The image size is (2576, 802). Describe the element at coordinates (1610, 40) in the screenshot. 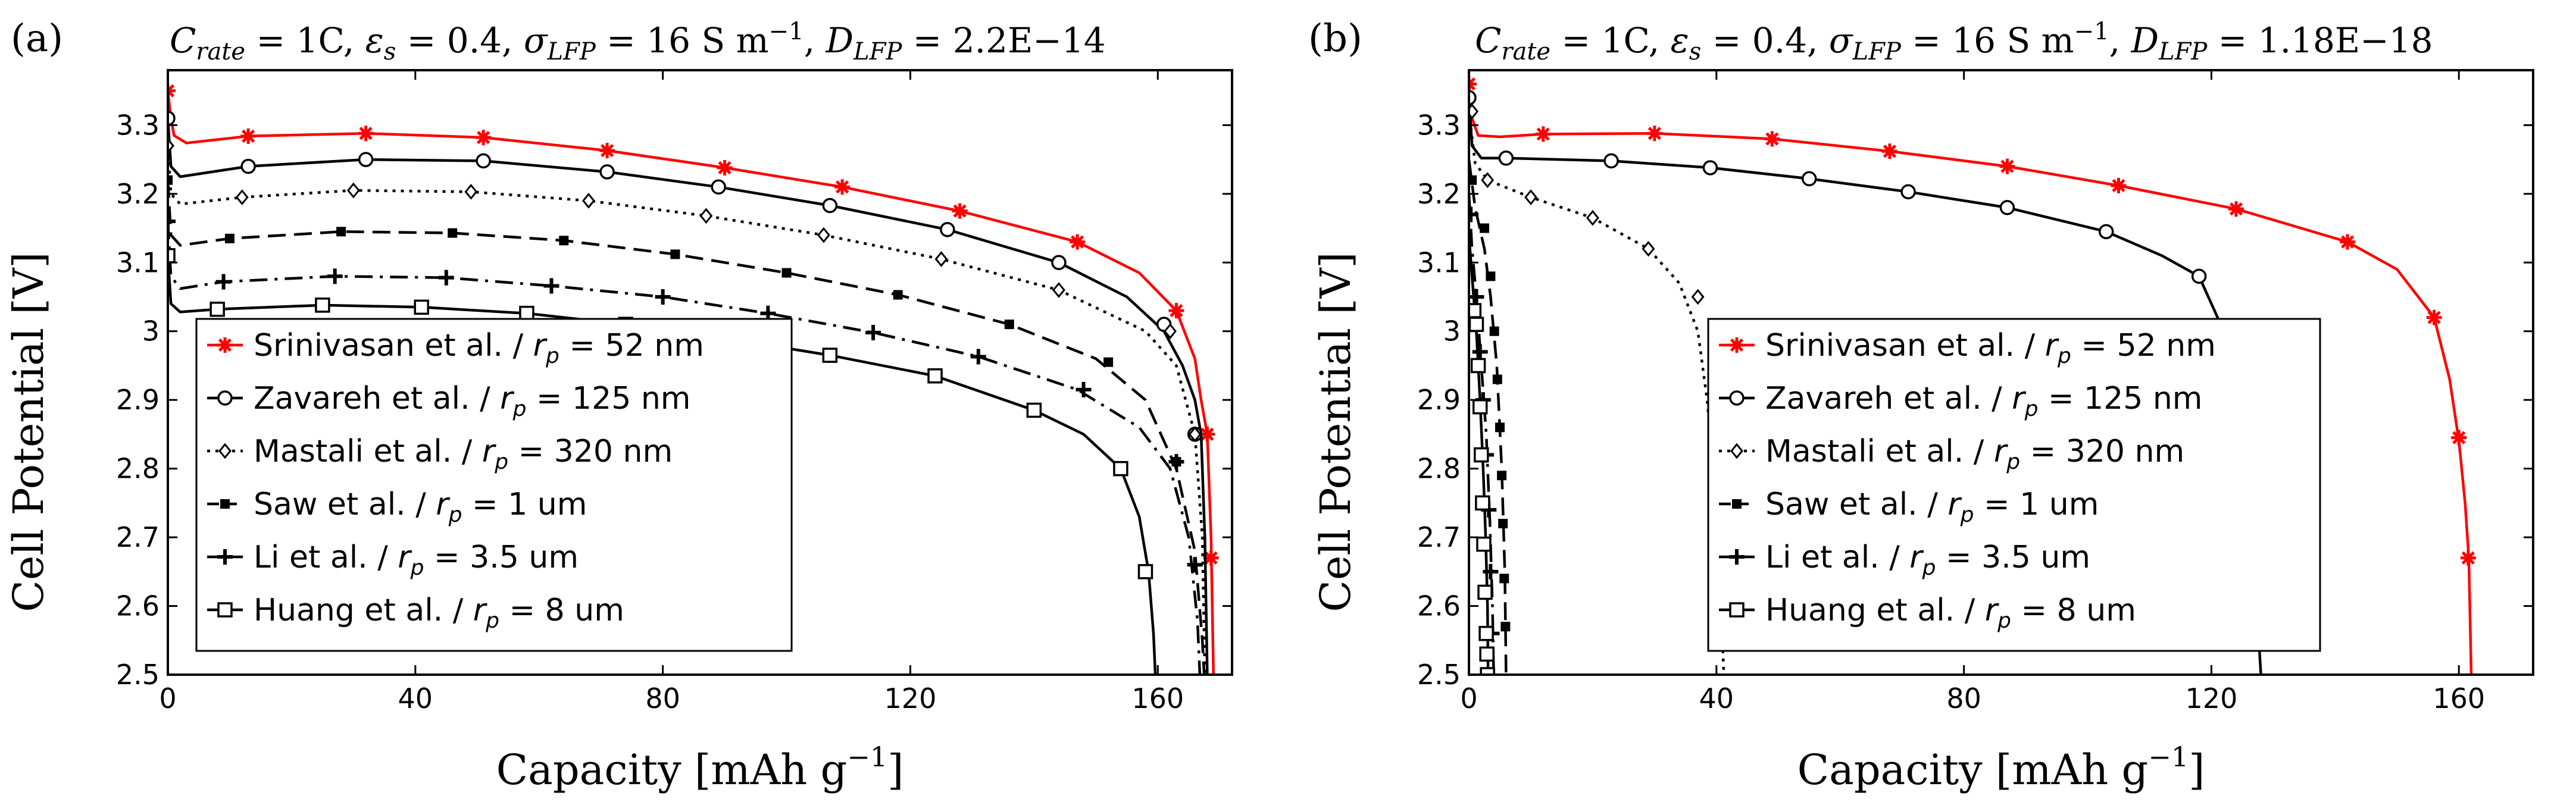

I see `title-crate-val: = 1C,` at that location.